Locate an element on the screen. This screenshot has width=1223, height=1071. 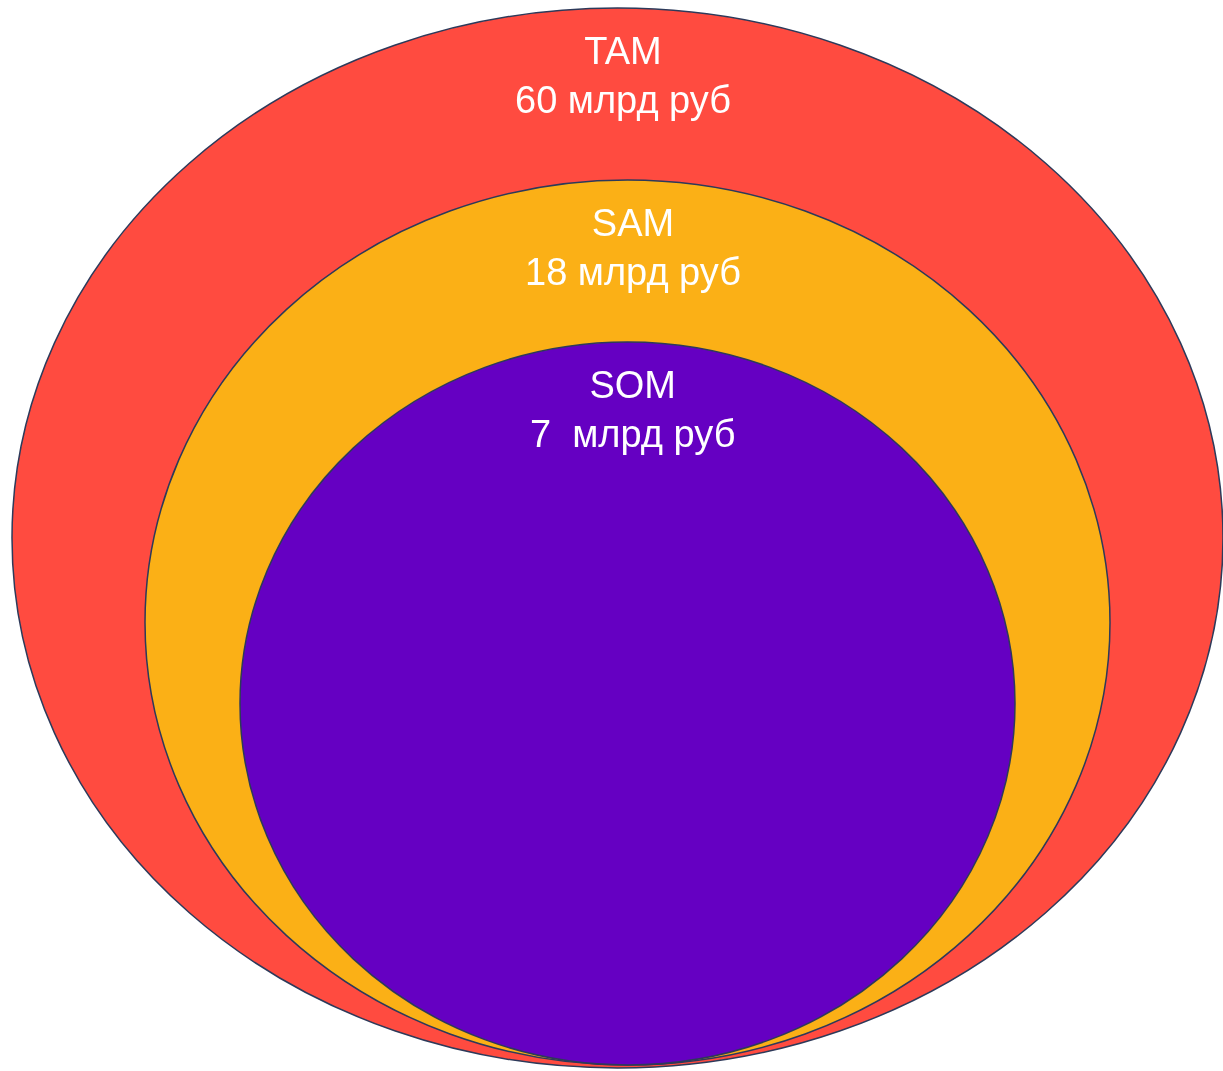
data-label: 7 млрд руб is located at coordinates (633, 434).